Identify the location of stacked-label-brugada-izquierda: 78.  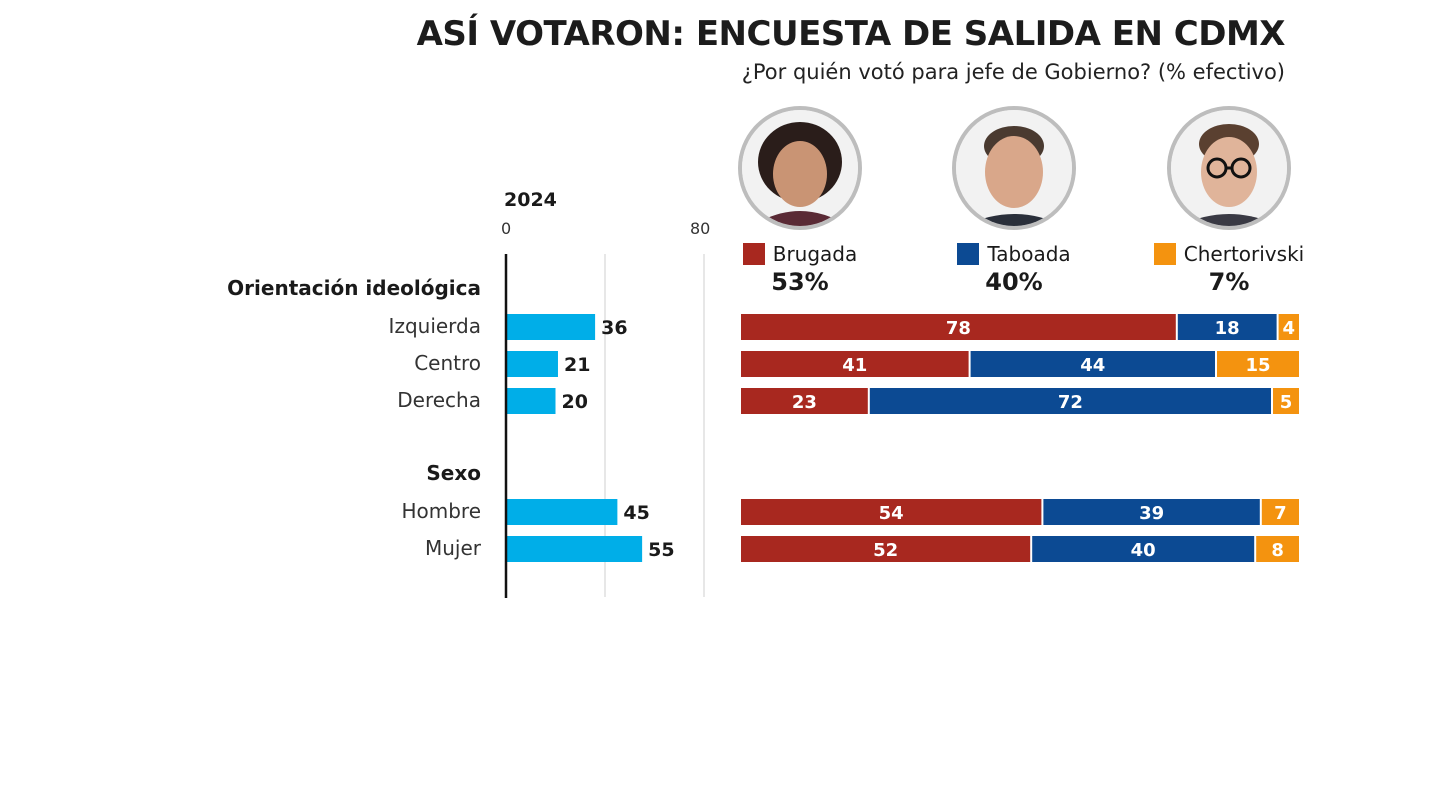
(958, 328).